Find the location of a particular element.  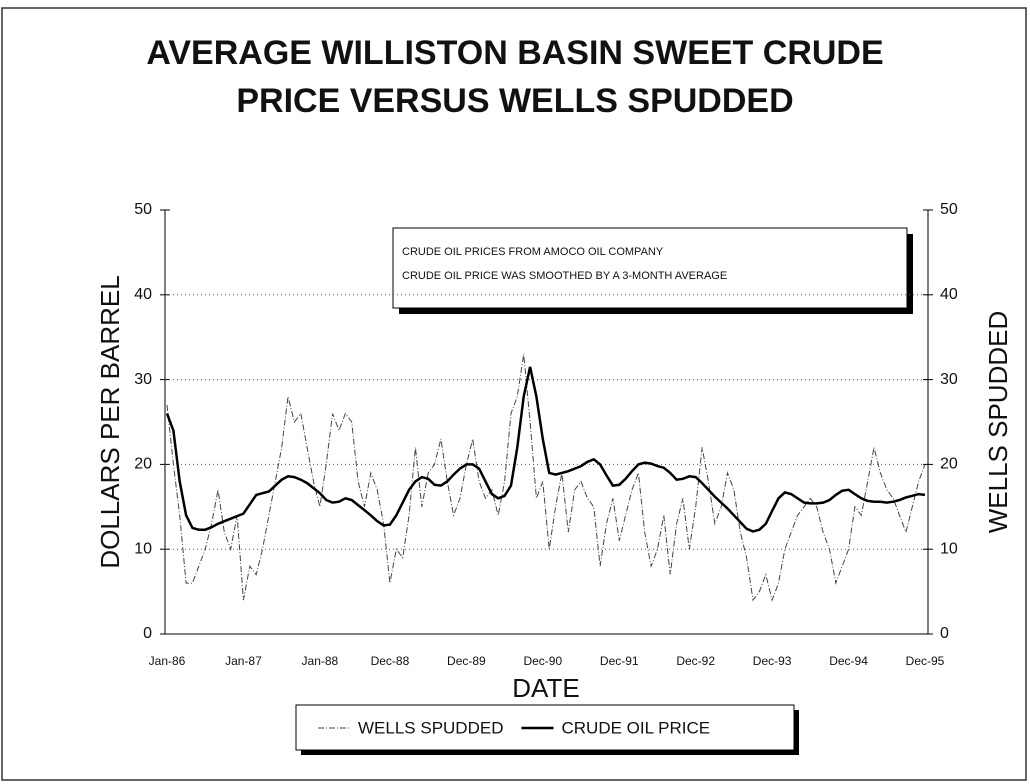

y-tick-label: 20 is located at coordinates (143, 464).